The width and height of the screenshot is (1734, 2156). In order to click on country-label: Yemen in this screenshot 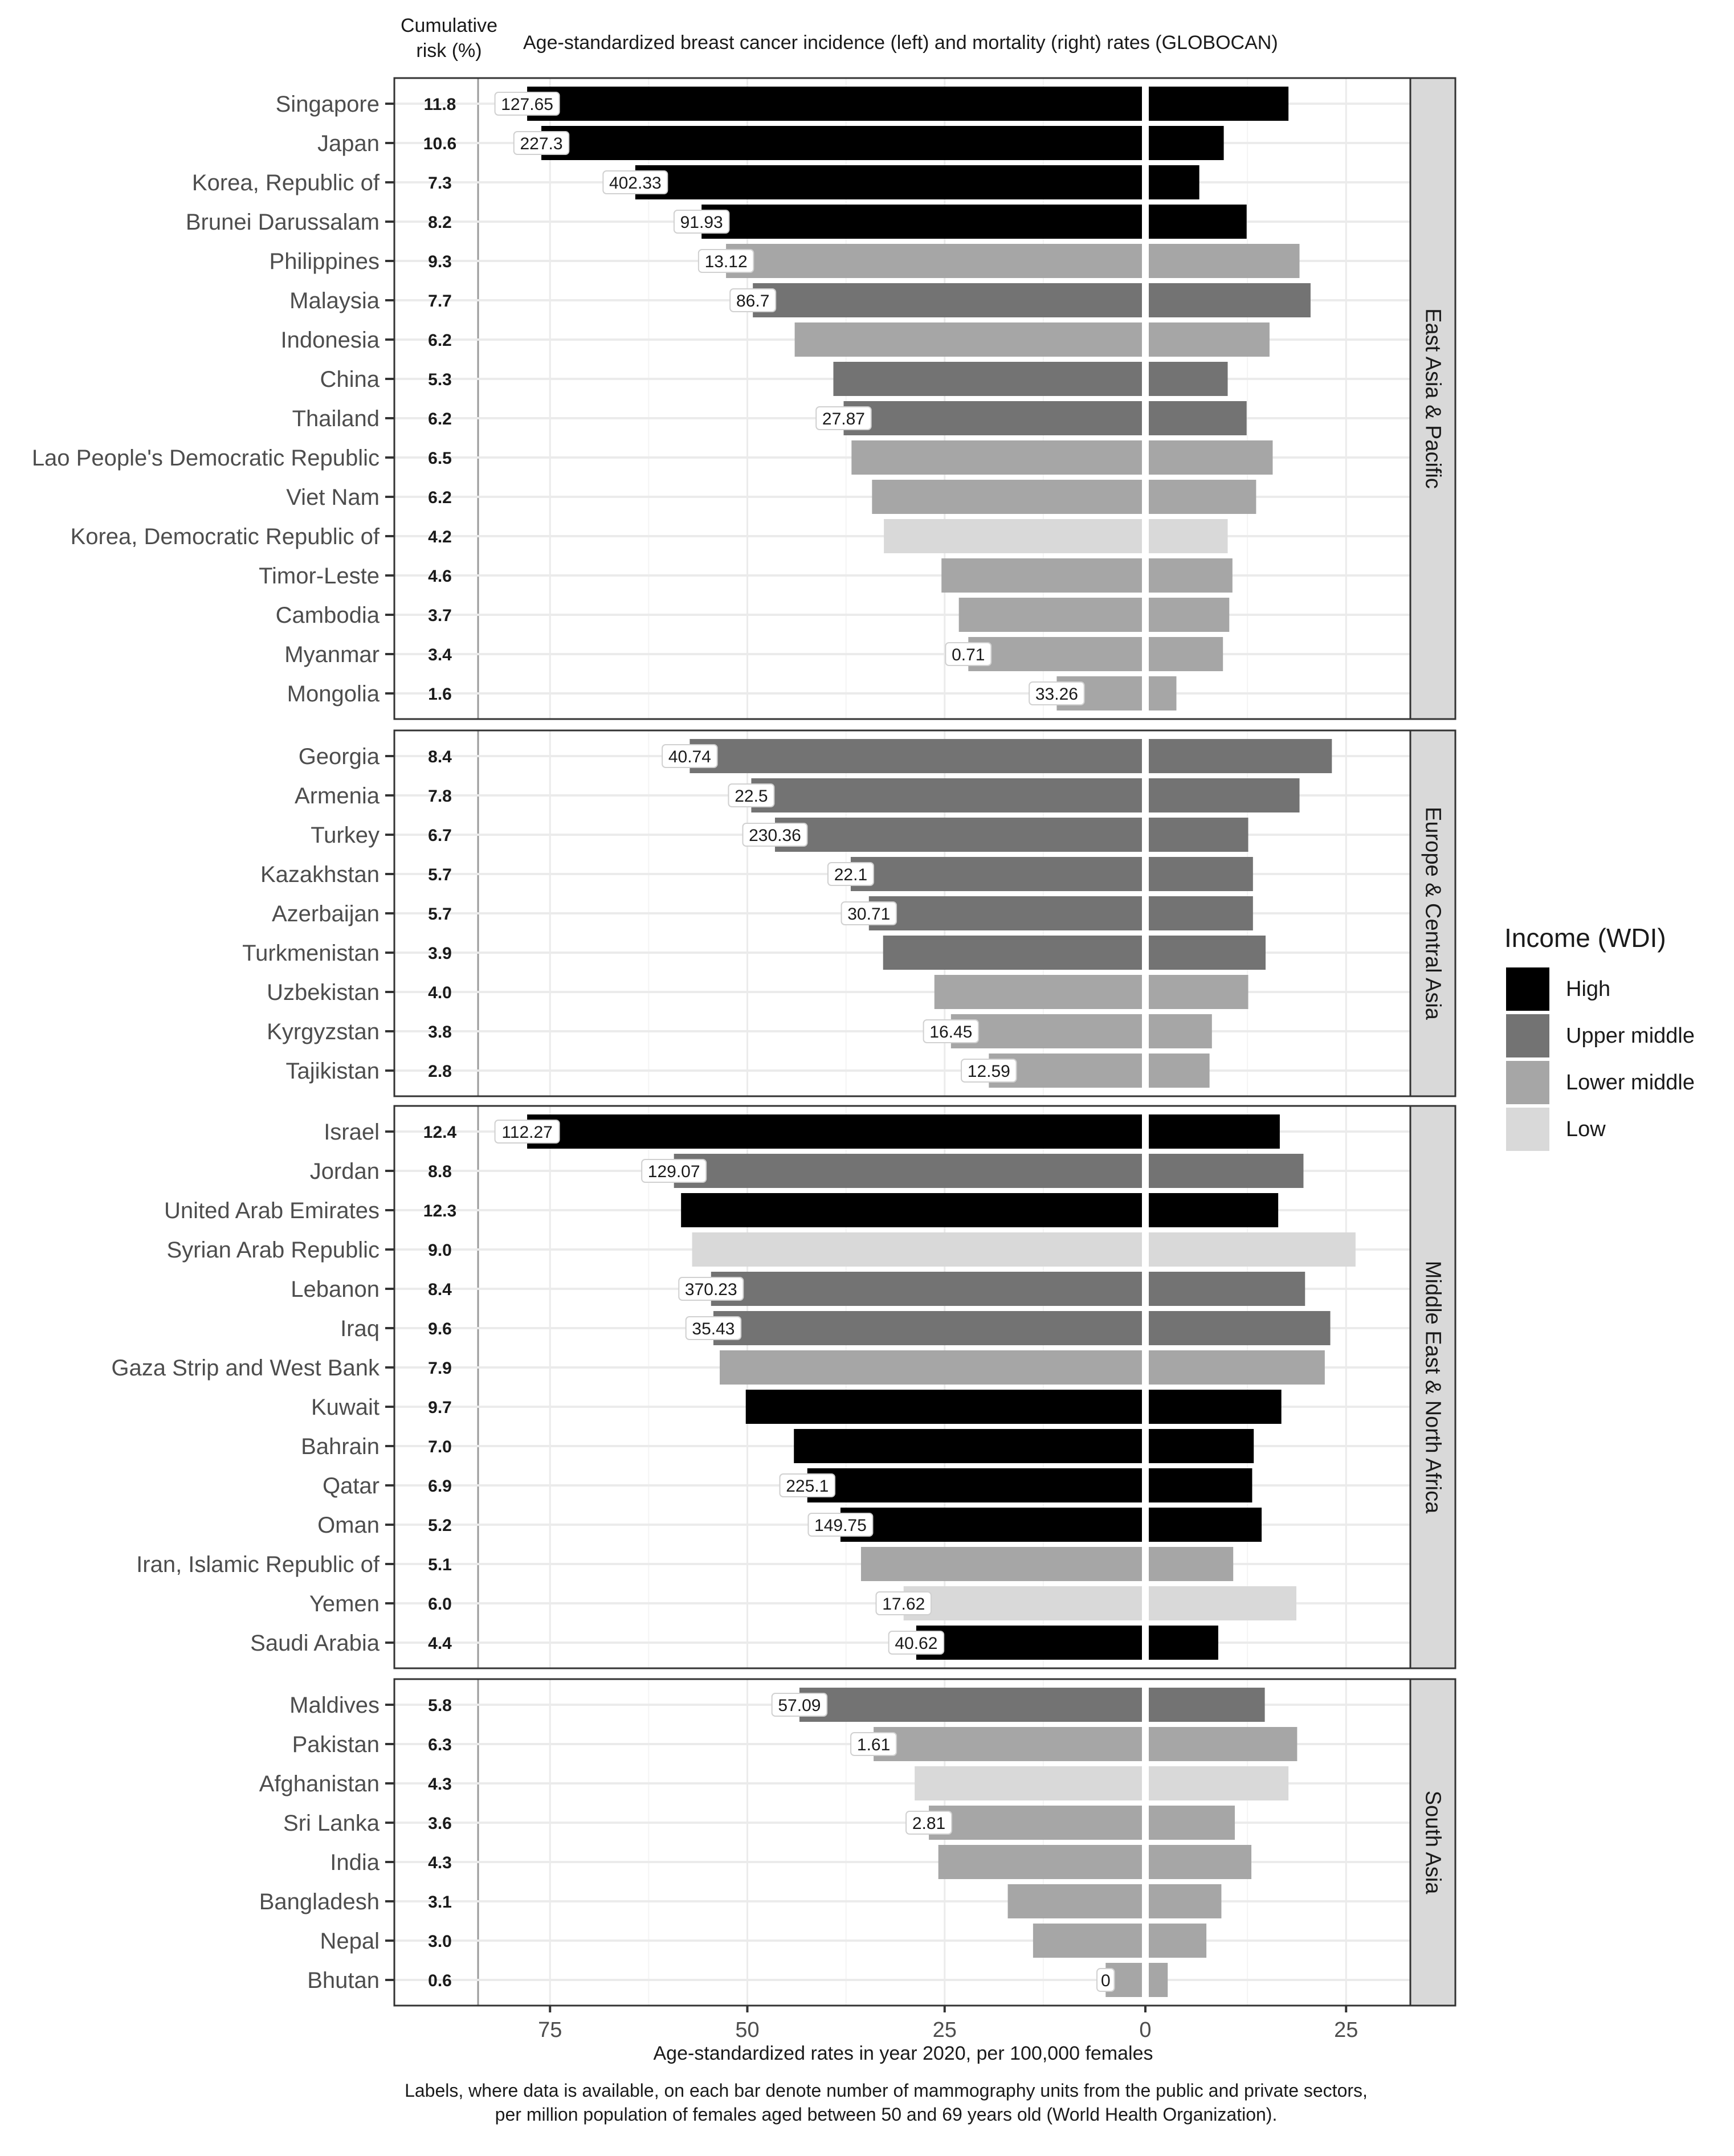, I will do `click(344, 1603)`.